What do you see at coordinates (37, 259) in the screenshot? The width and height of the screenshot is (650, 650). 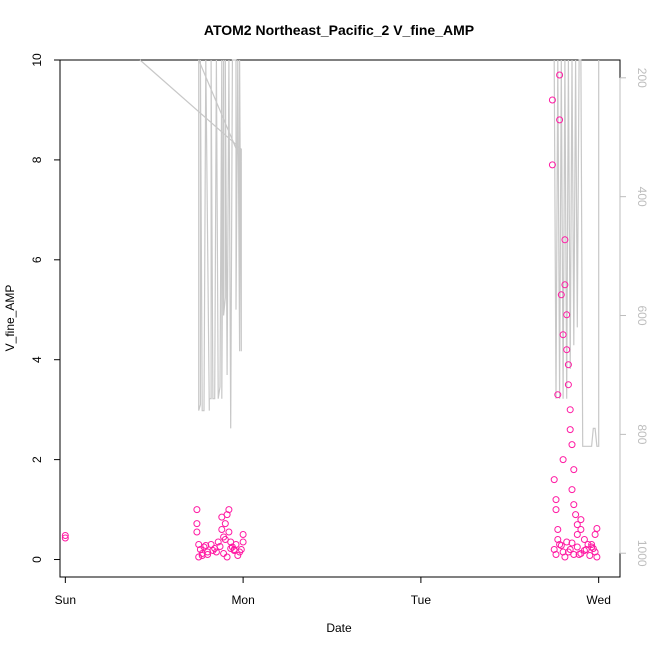 I see `y-tick-label: 6` at bounding box center [37, 259].